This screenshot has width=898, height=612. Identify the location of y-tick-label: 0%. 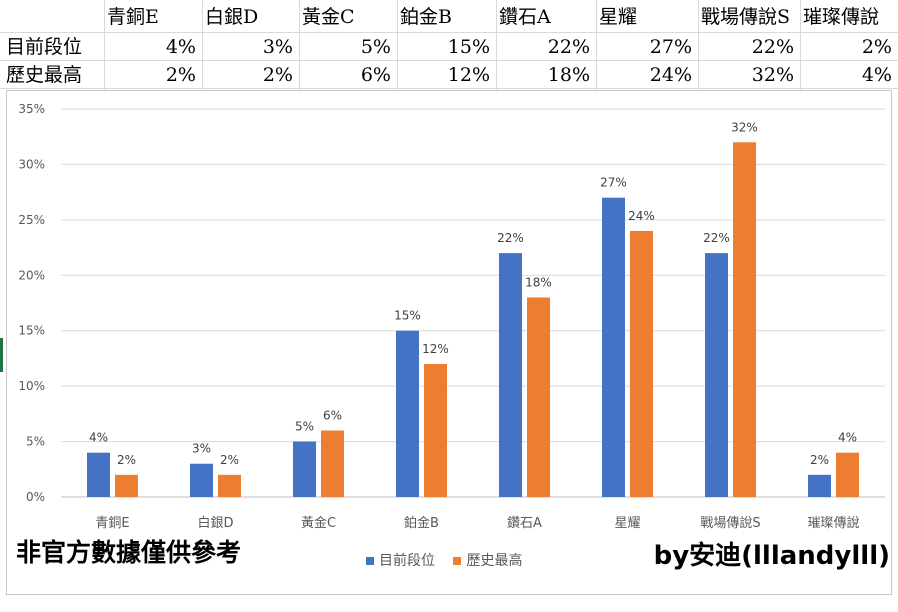
(35, 497).